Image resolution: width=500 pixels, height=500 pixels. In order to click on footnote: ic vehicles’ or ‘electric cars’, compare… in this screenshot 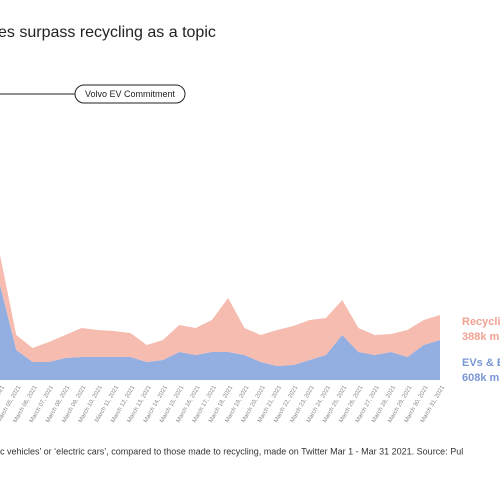, I will do `click(231, 451)`.